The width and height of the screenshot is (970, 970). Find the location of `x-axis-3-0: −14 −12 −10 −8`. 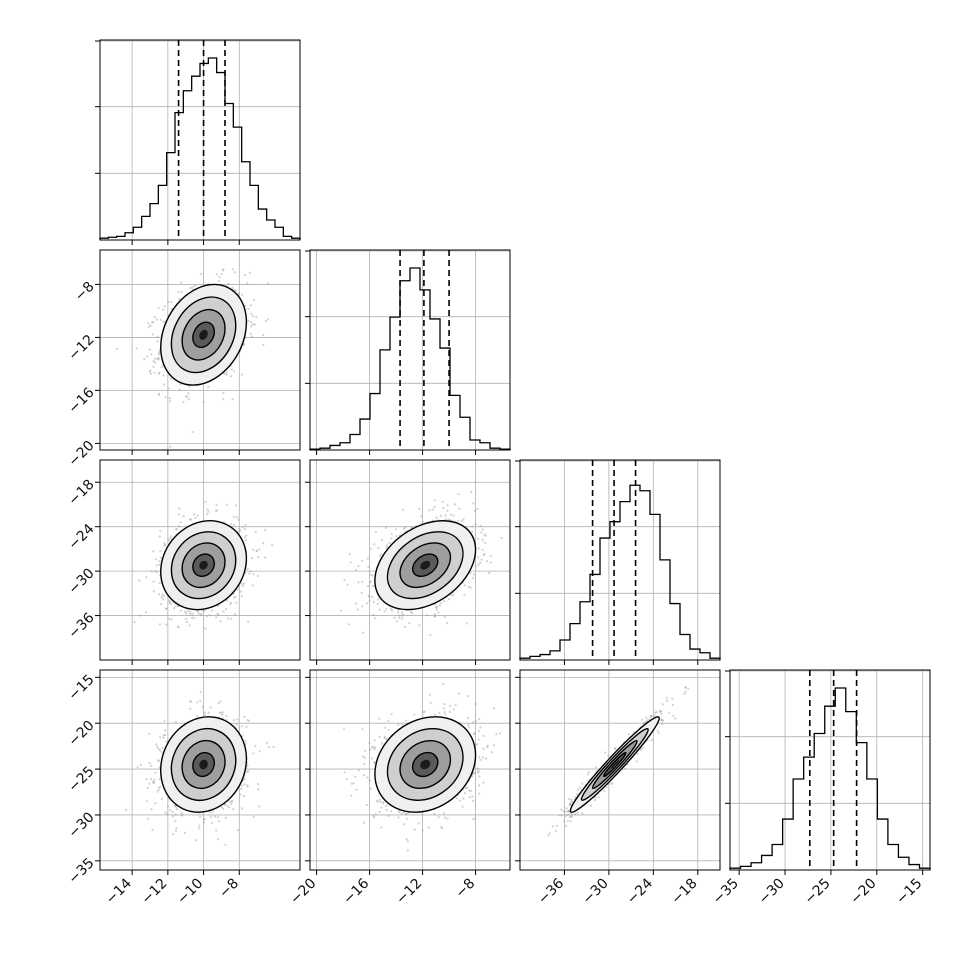

x-axis-3-0: −14 −12 −10 −8 is located at coordinates (172, 889).